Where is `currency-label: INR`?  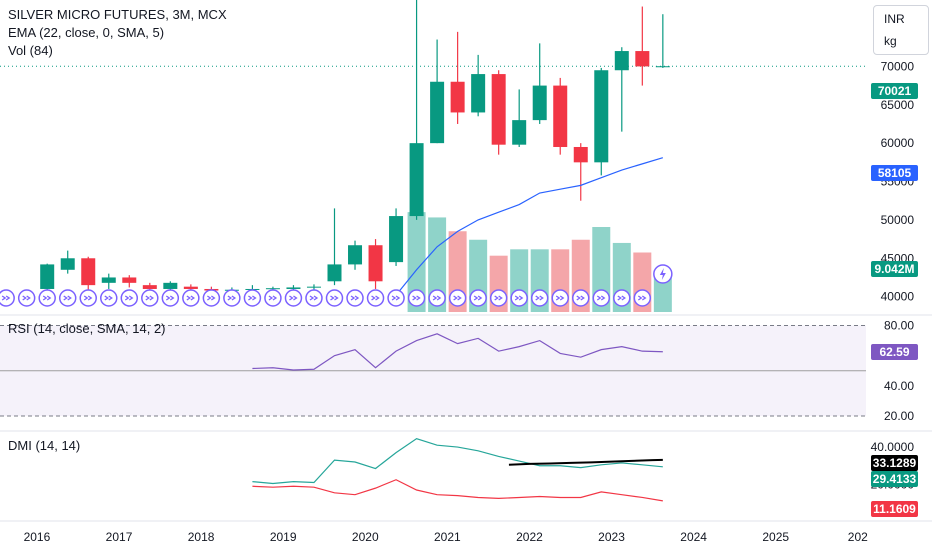 currency-label: INR is located at coordinates (894, 19).